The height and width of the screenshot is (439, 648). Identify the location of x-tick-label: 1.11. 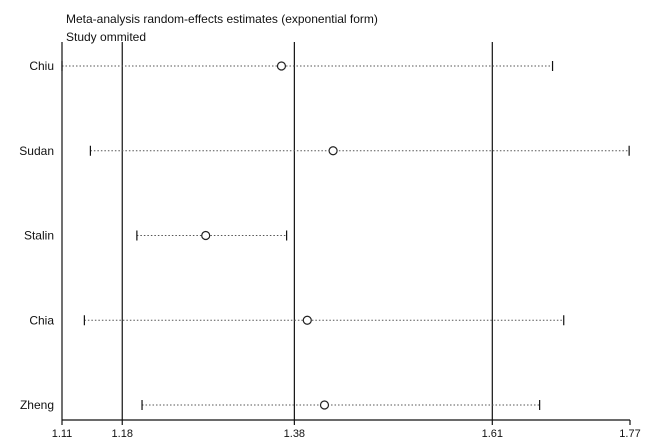
(62, 433).